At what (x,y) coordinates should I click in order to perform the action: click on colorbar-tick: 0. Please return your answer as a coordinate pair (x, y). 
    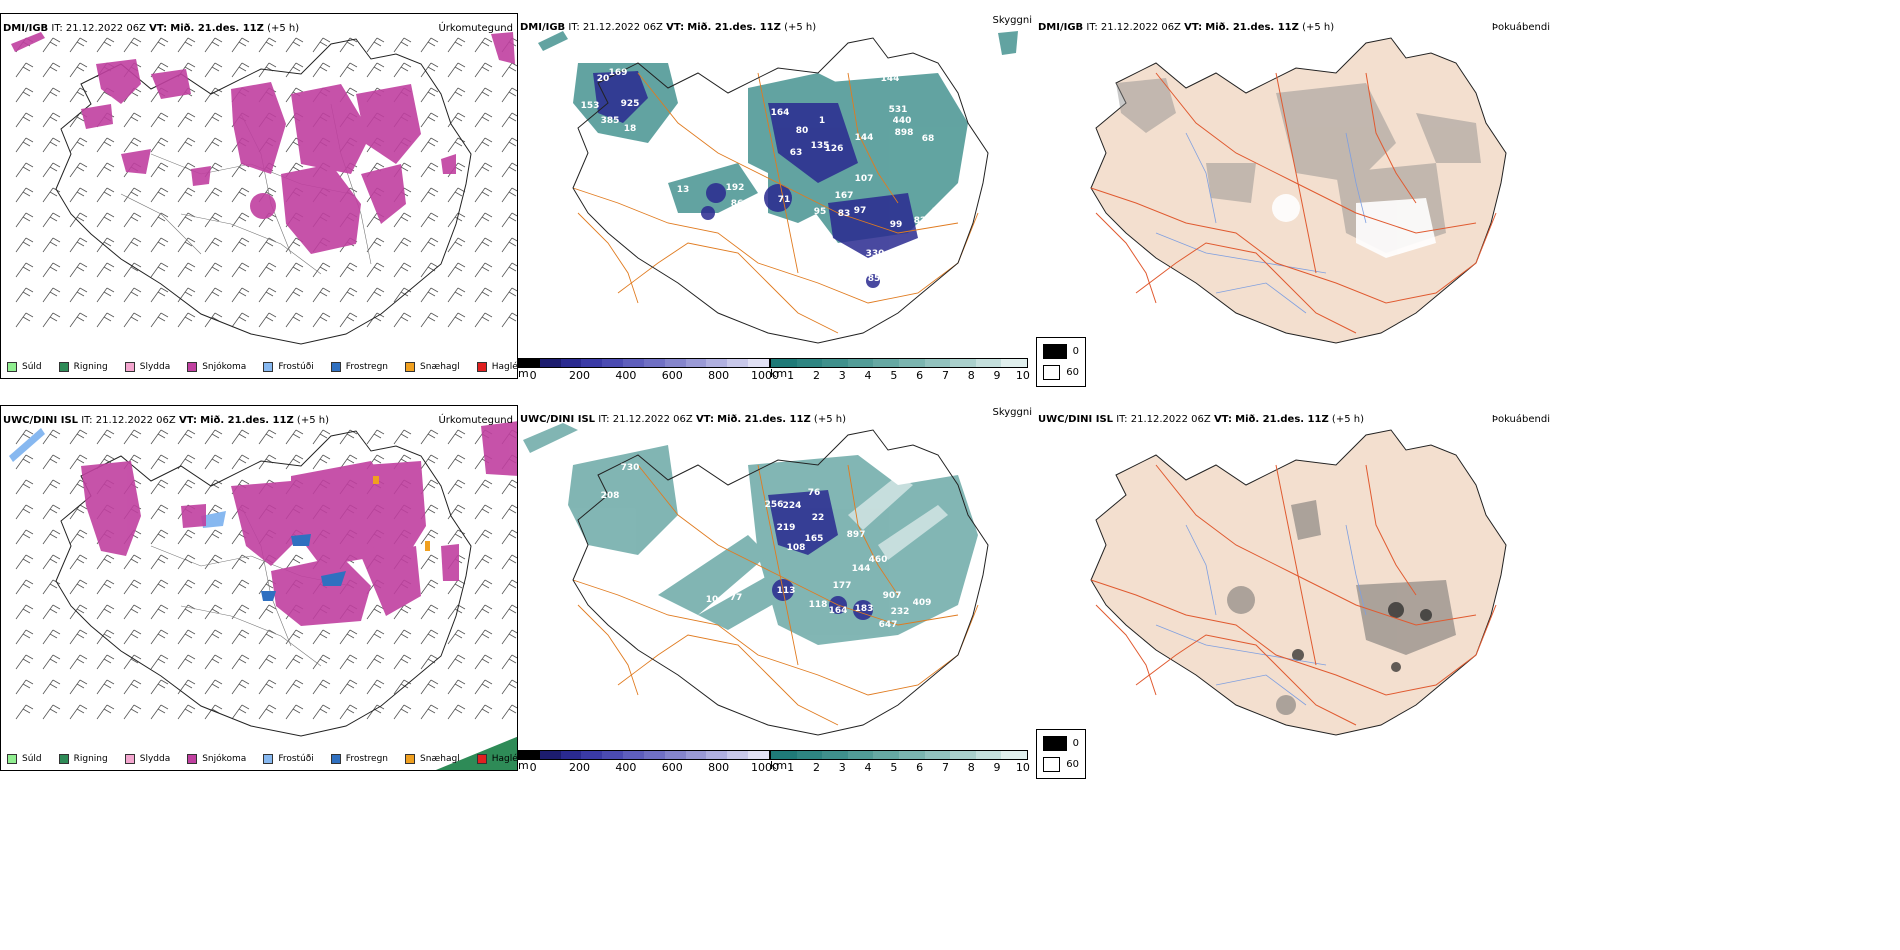
    Looking at the image, I should click on (533, 767).